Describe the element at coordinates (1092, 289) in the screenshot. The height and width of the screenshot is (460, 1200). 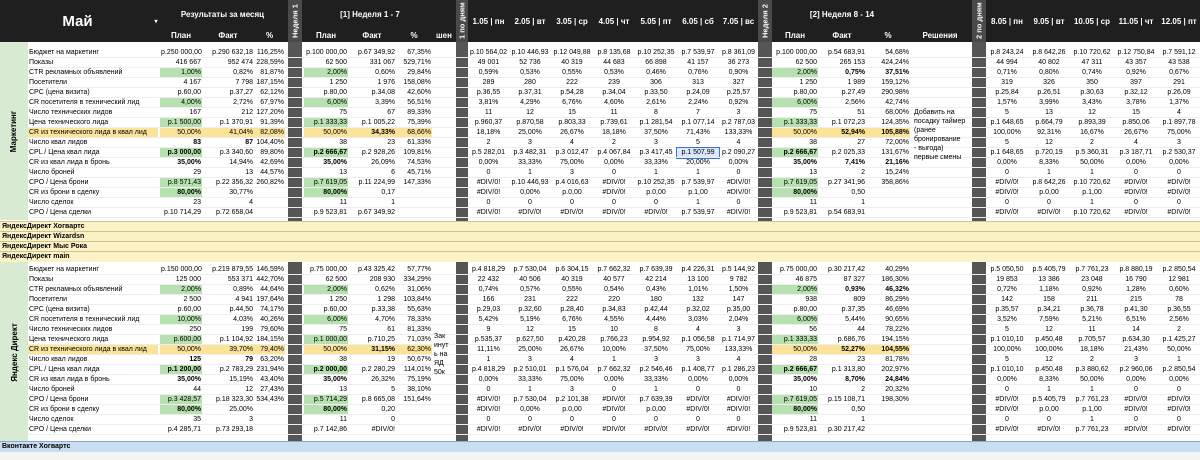
I see `cell-d2: 0,92%` at that location.